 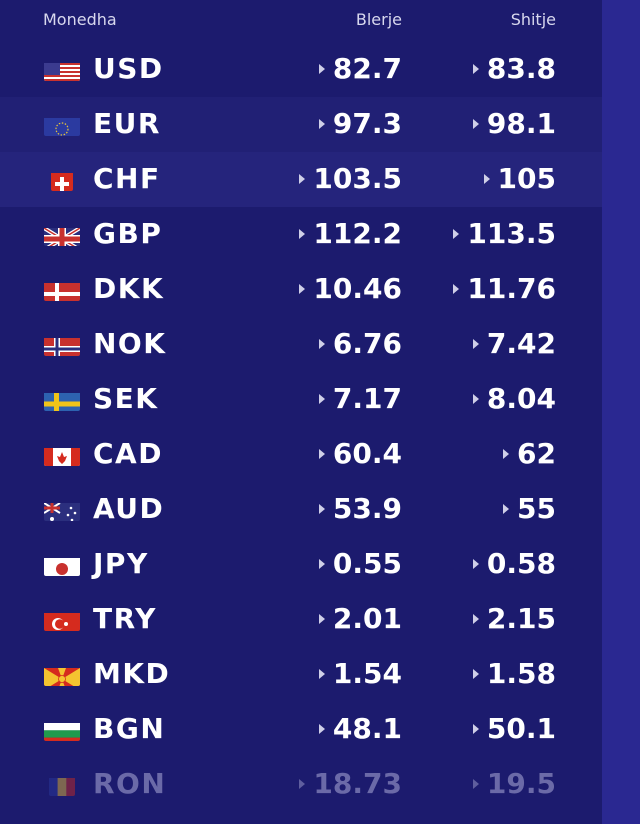 What do you see at coordinates (132, 673) in the screenshot?
I see `currency-code: MKD` at bounding box center [132, 673].